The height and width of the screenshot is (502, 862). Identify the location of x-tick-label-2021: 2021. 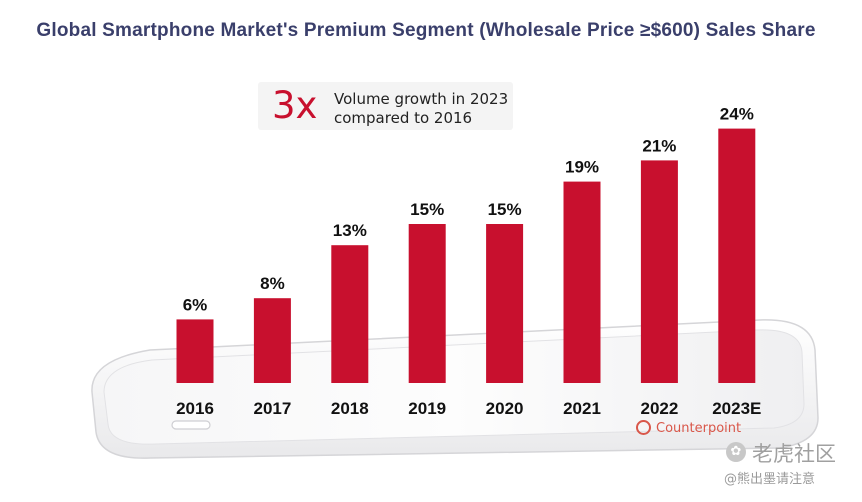
(582, 408).